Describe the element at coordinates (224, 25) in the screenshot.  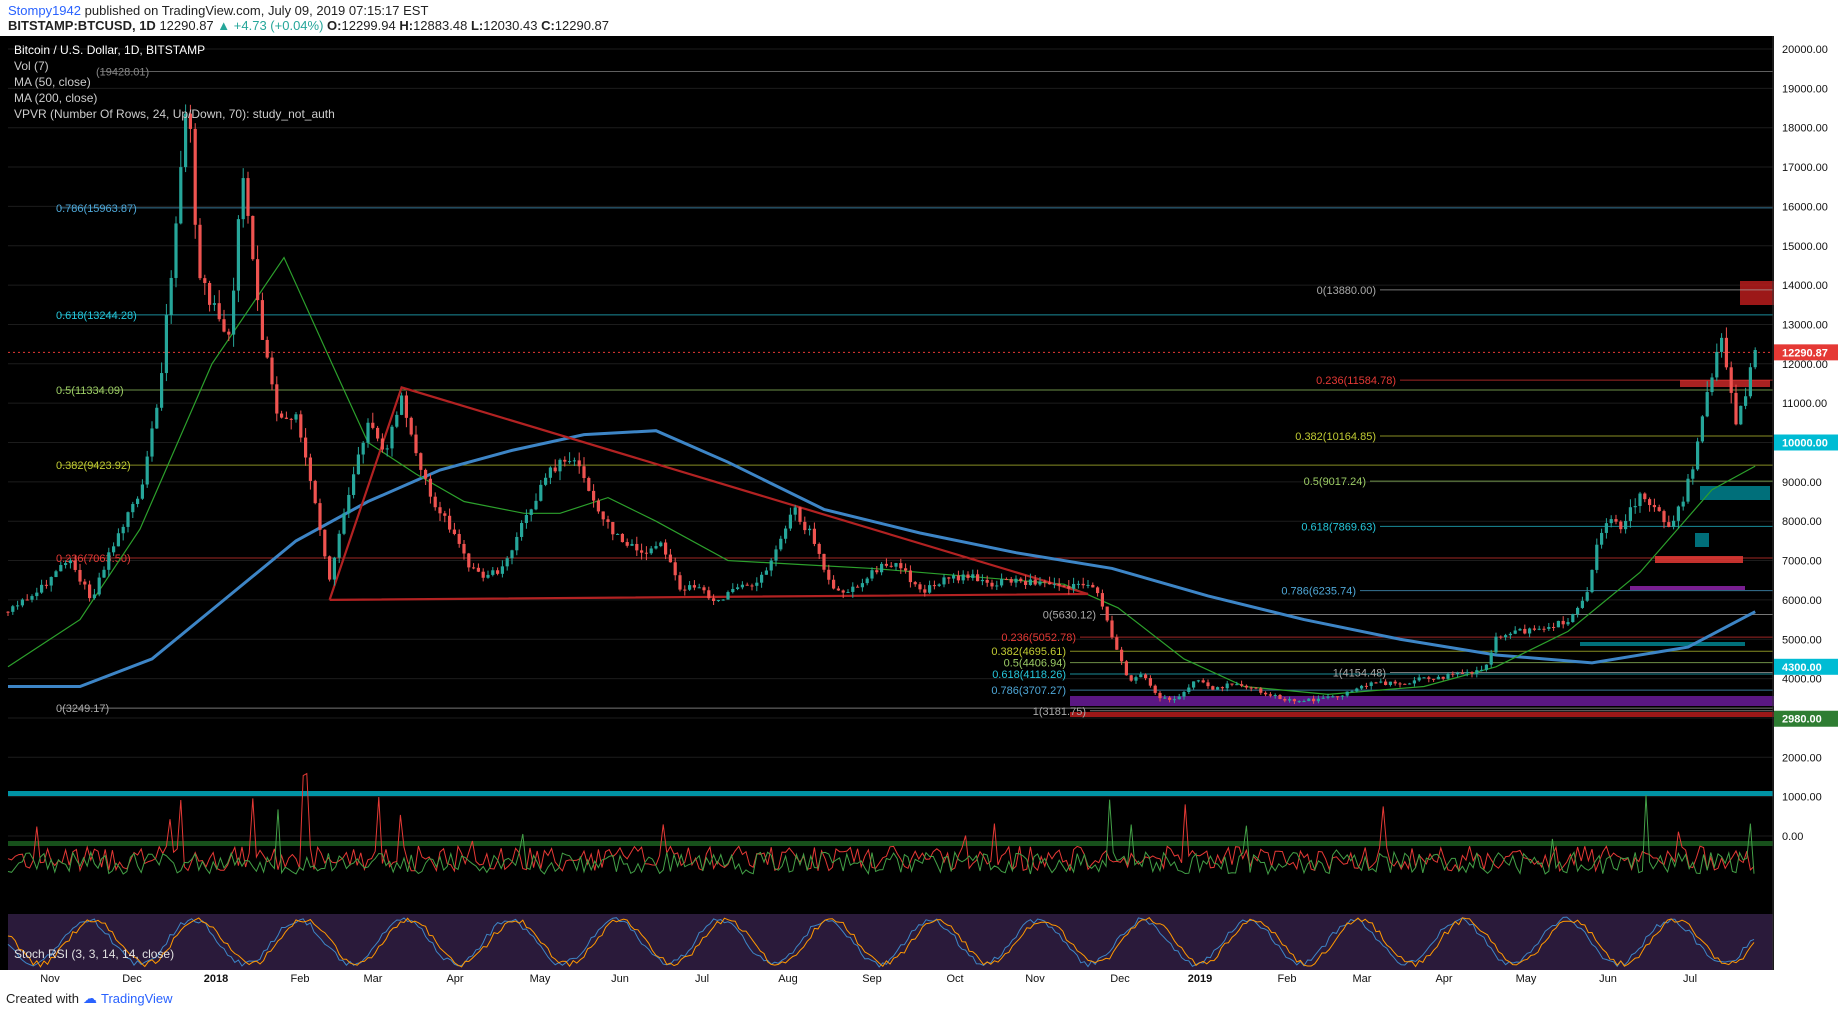
I see `change-up-icon: ▲` at that location.